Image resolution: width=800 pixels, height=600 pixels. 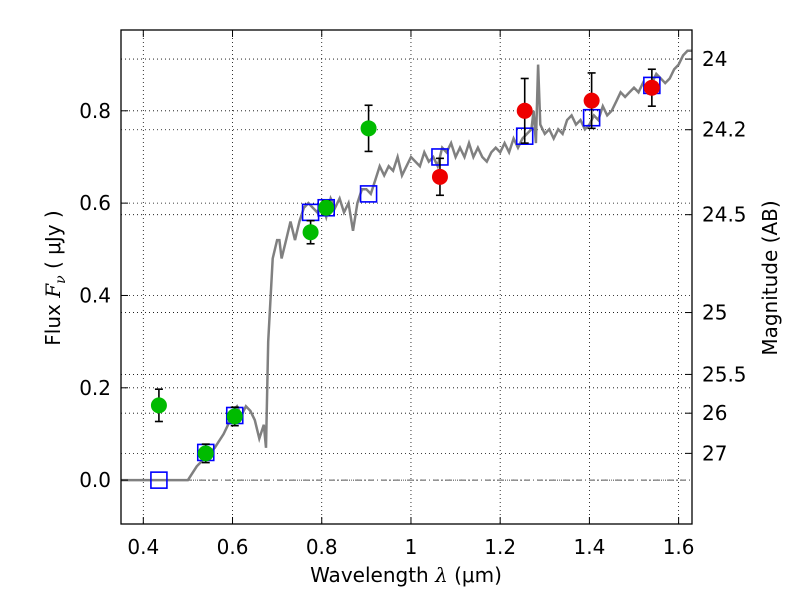 I want to click on mag-tick-label: 24.2, so click(x=724, y=130).